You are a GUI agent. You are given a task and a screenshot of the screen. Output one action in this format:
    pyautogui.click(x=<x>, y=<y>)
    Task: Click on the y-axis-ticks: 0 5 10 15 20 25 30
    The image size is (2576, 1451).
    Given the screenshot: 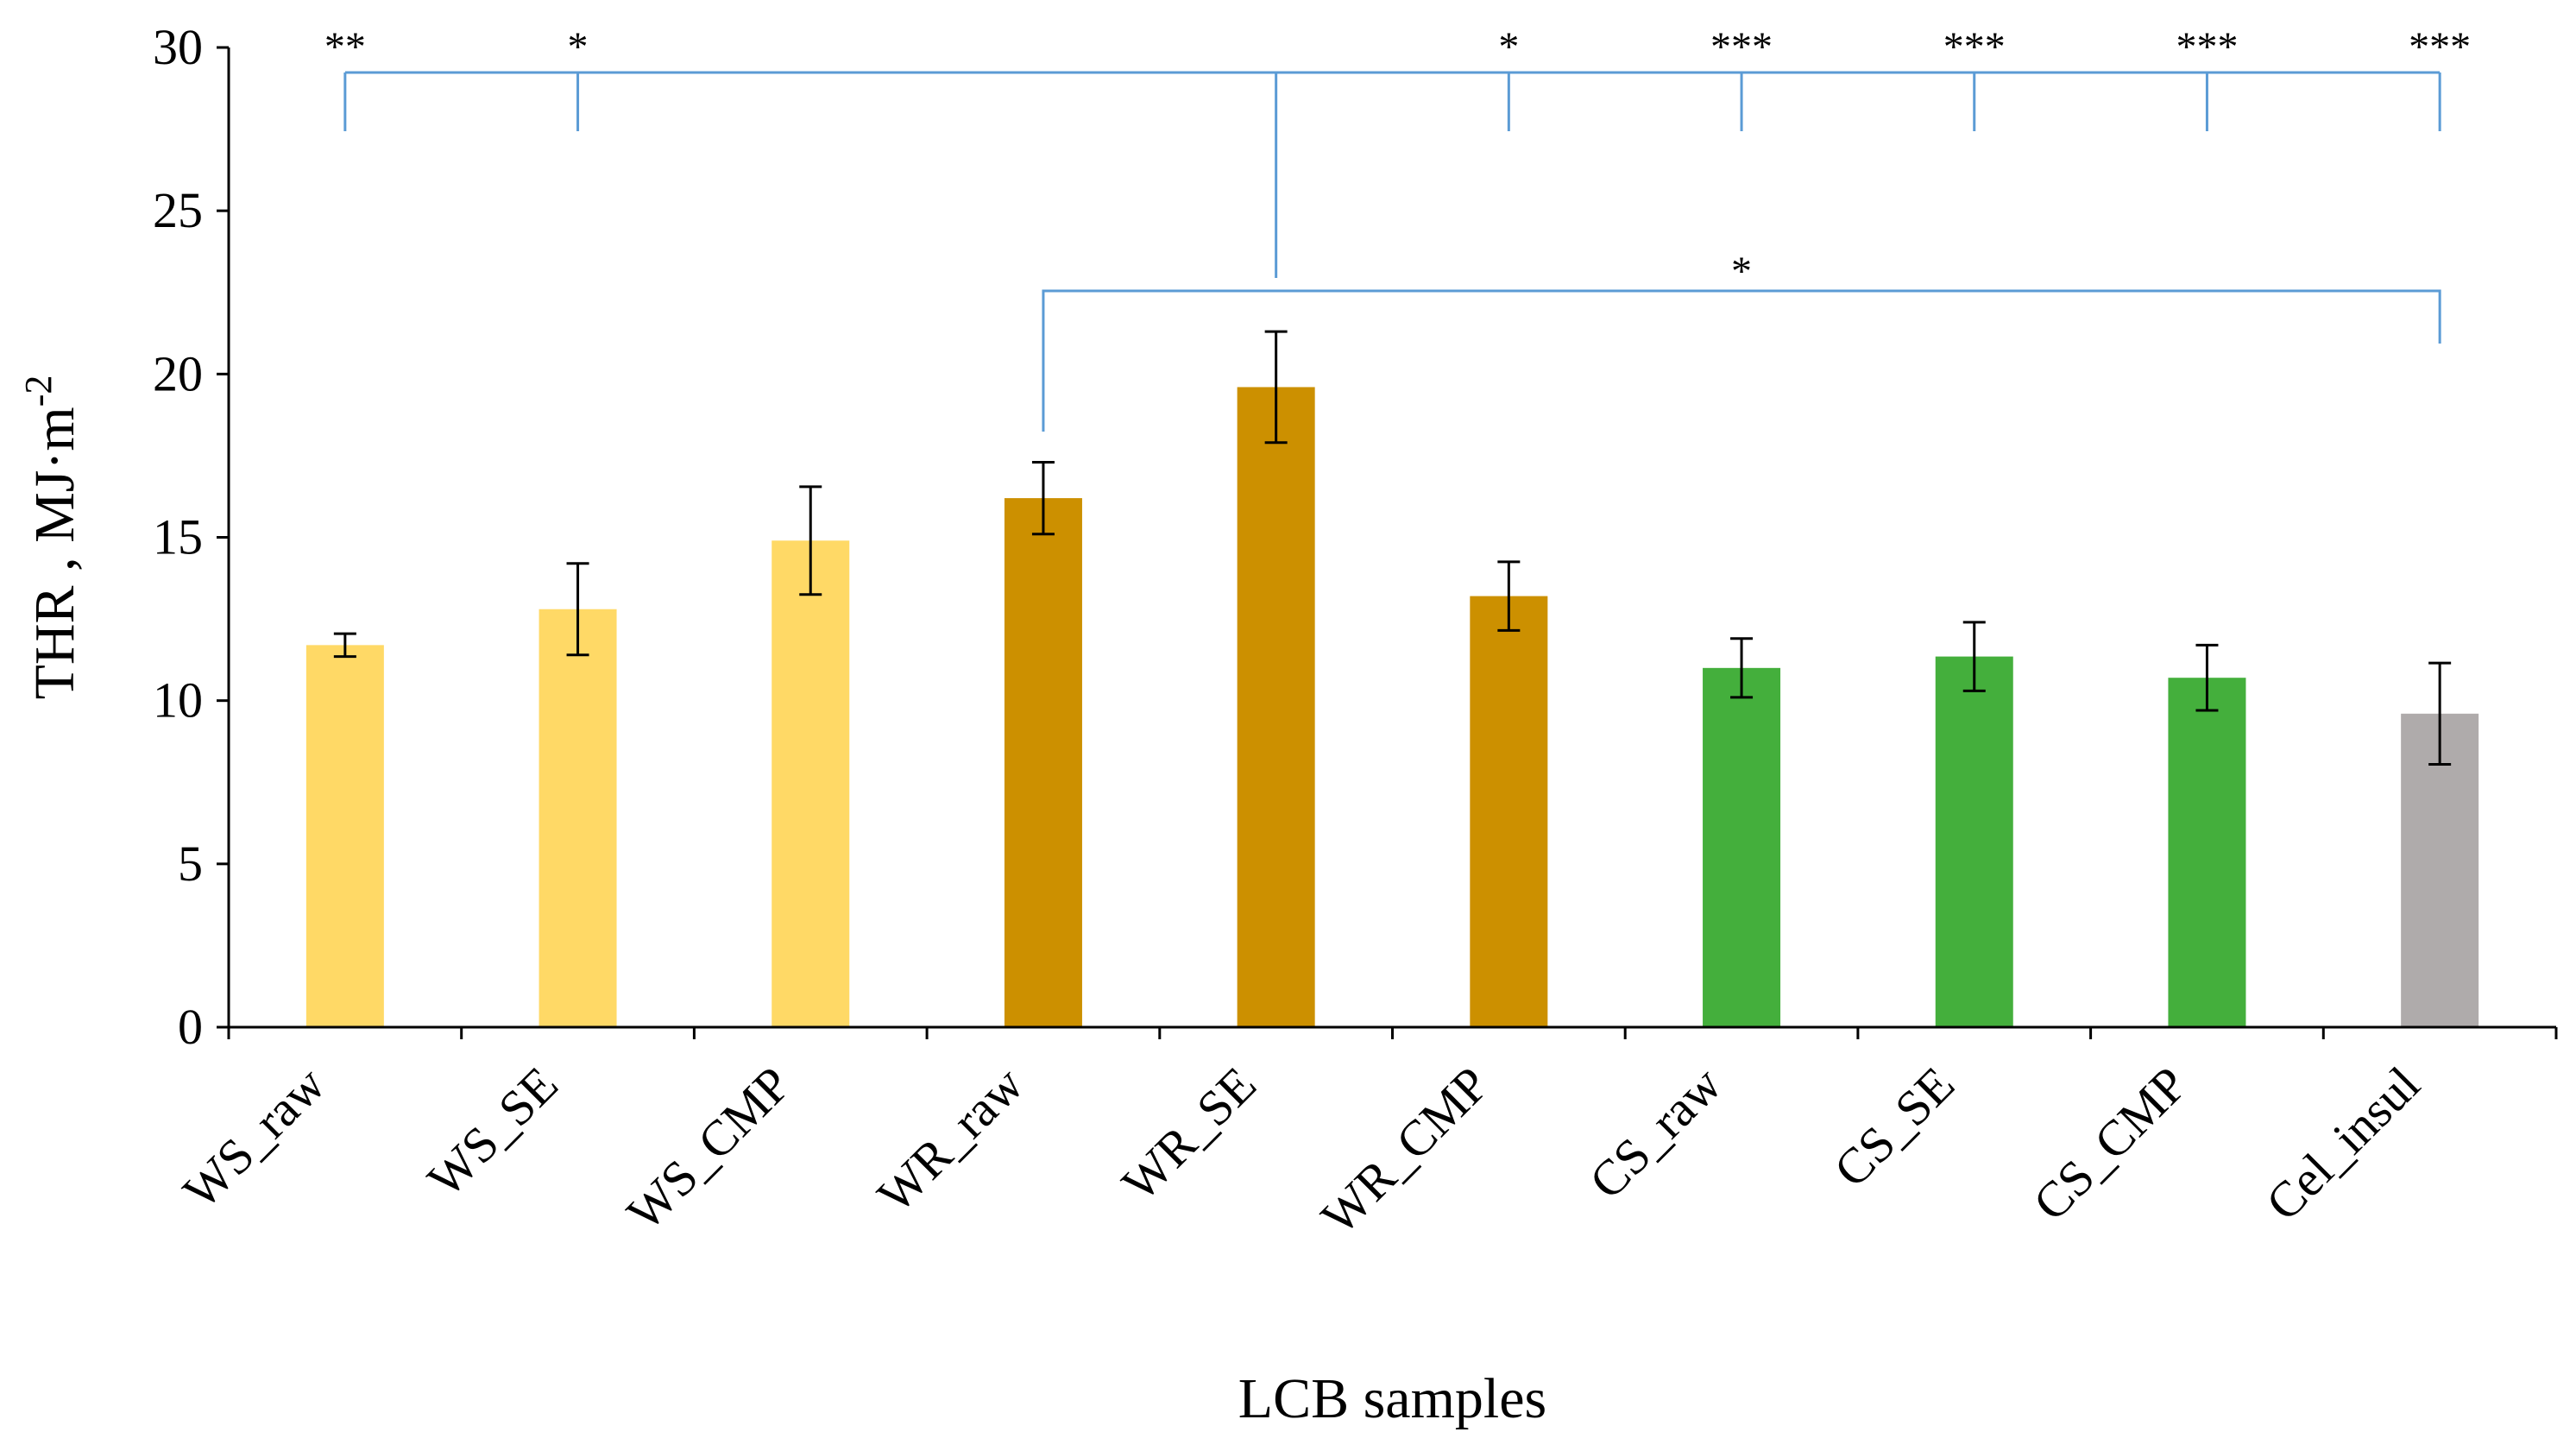 What is the action you would take?
    pyautogui.click(x=191, y=537)
    